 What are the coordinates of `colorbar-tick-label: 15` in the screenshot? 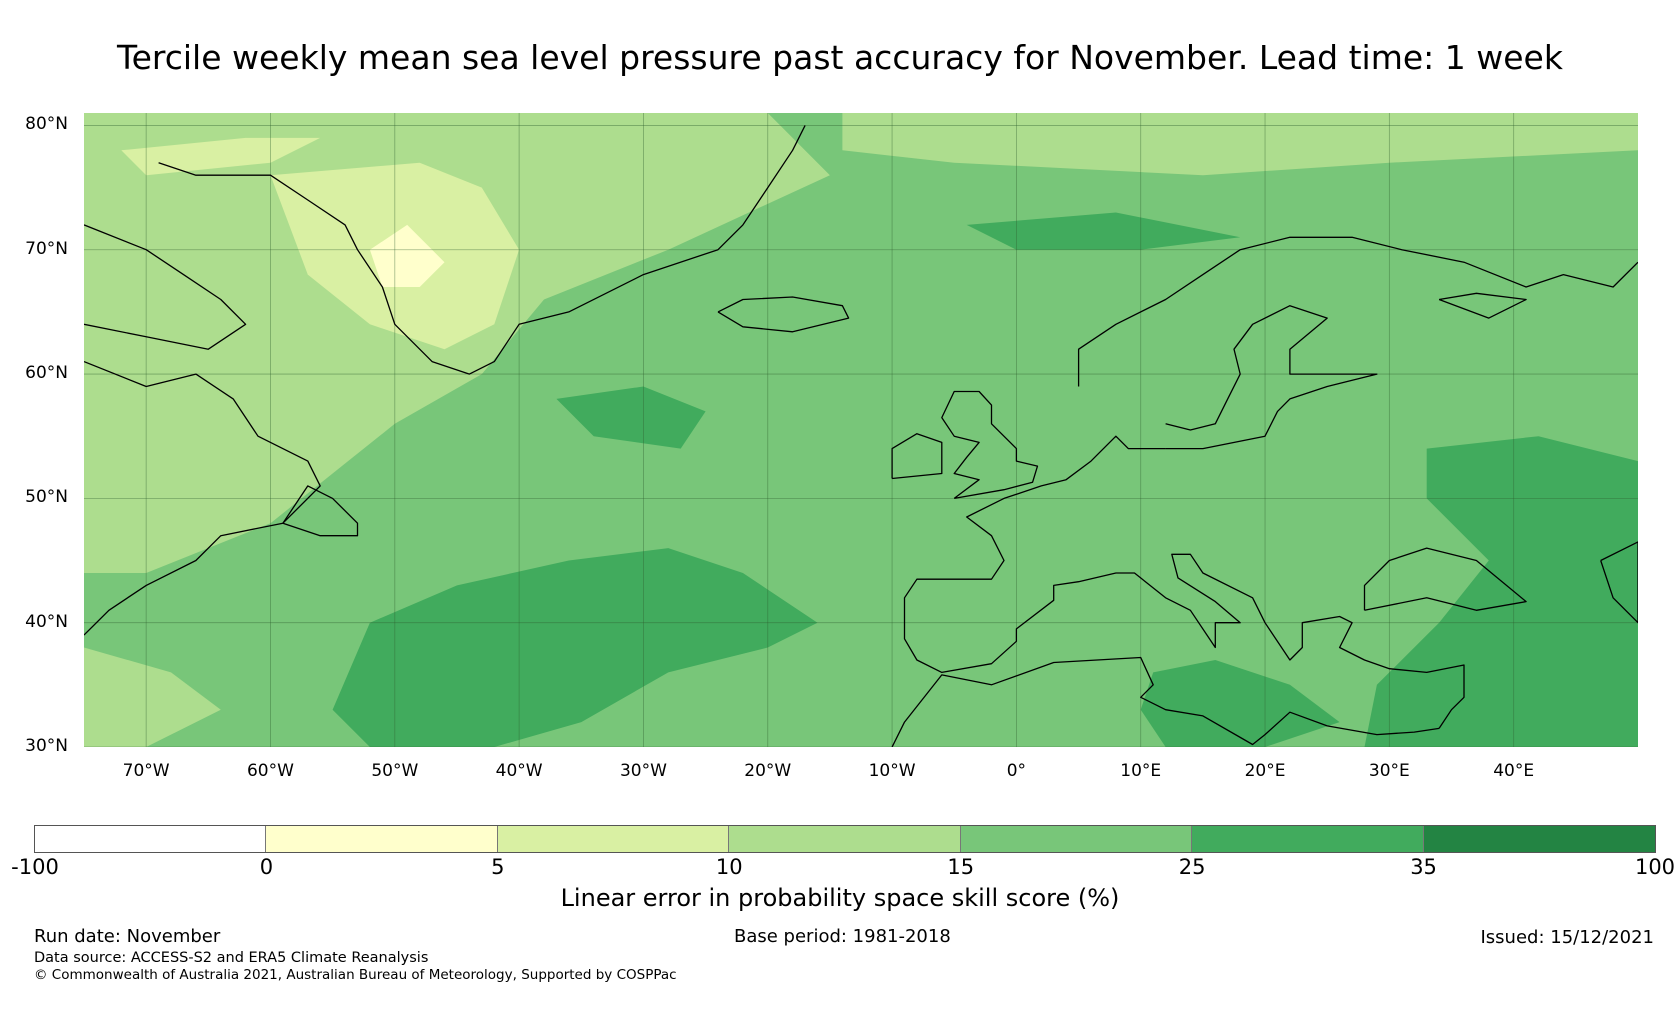 It's located at (961, 867).